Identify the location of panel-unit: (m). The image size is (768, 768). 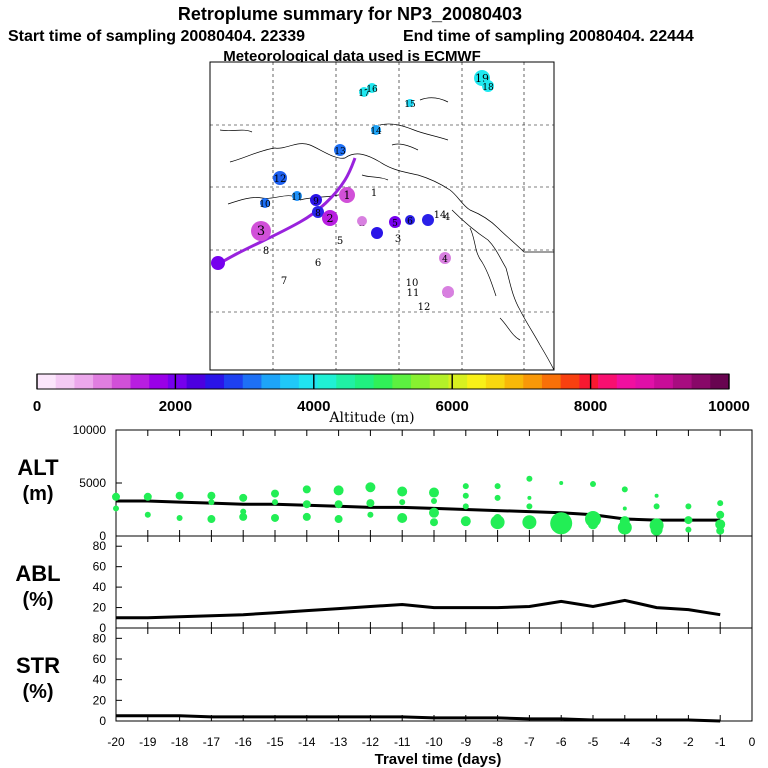
(37, 494).